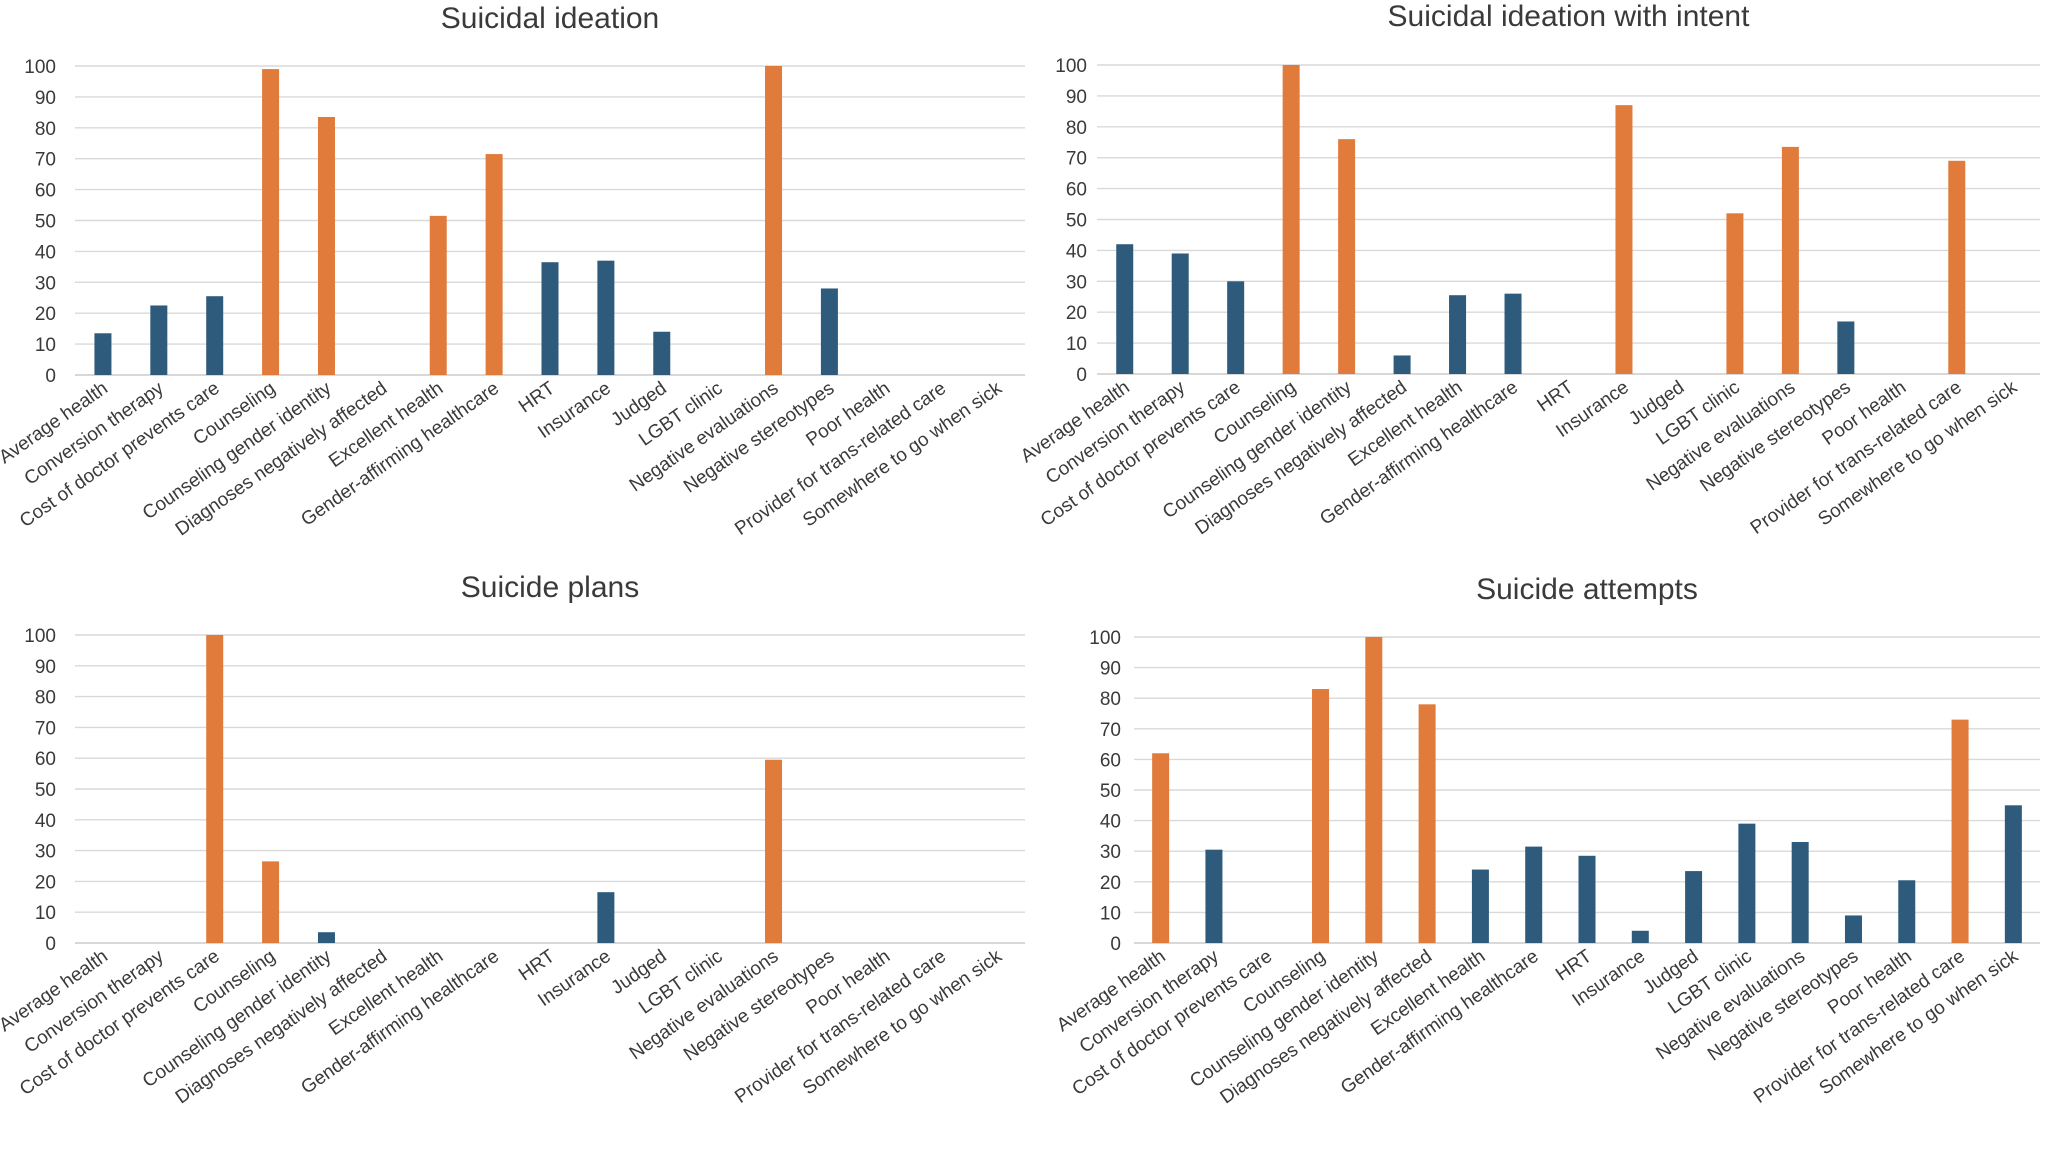 This screenshot has width=2056, height=1167. I want to click on chart-title: Suicidal ideation with intent, so click(1569, 16).